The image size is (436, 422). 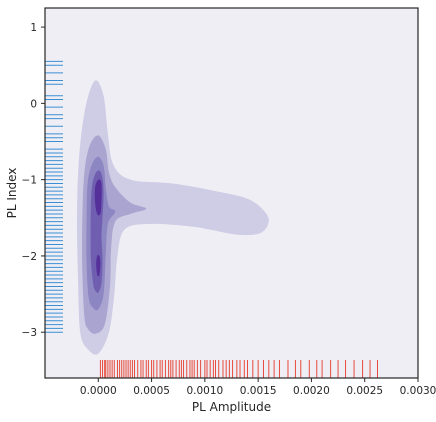 I want to click on x-tick-label-4: 0.0020, so click(x=311, y=391).